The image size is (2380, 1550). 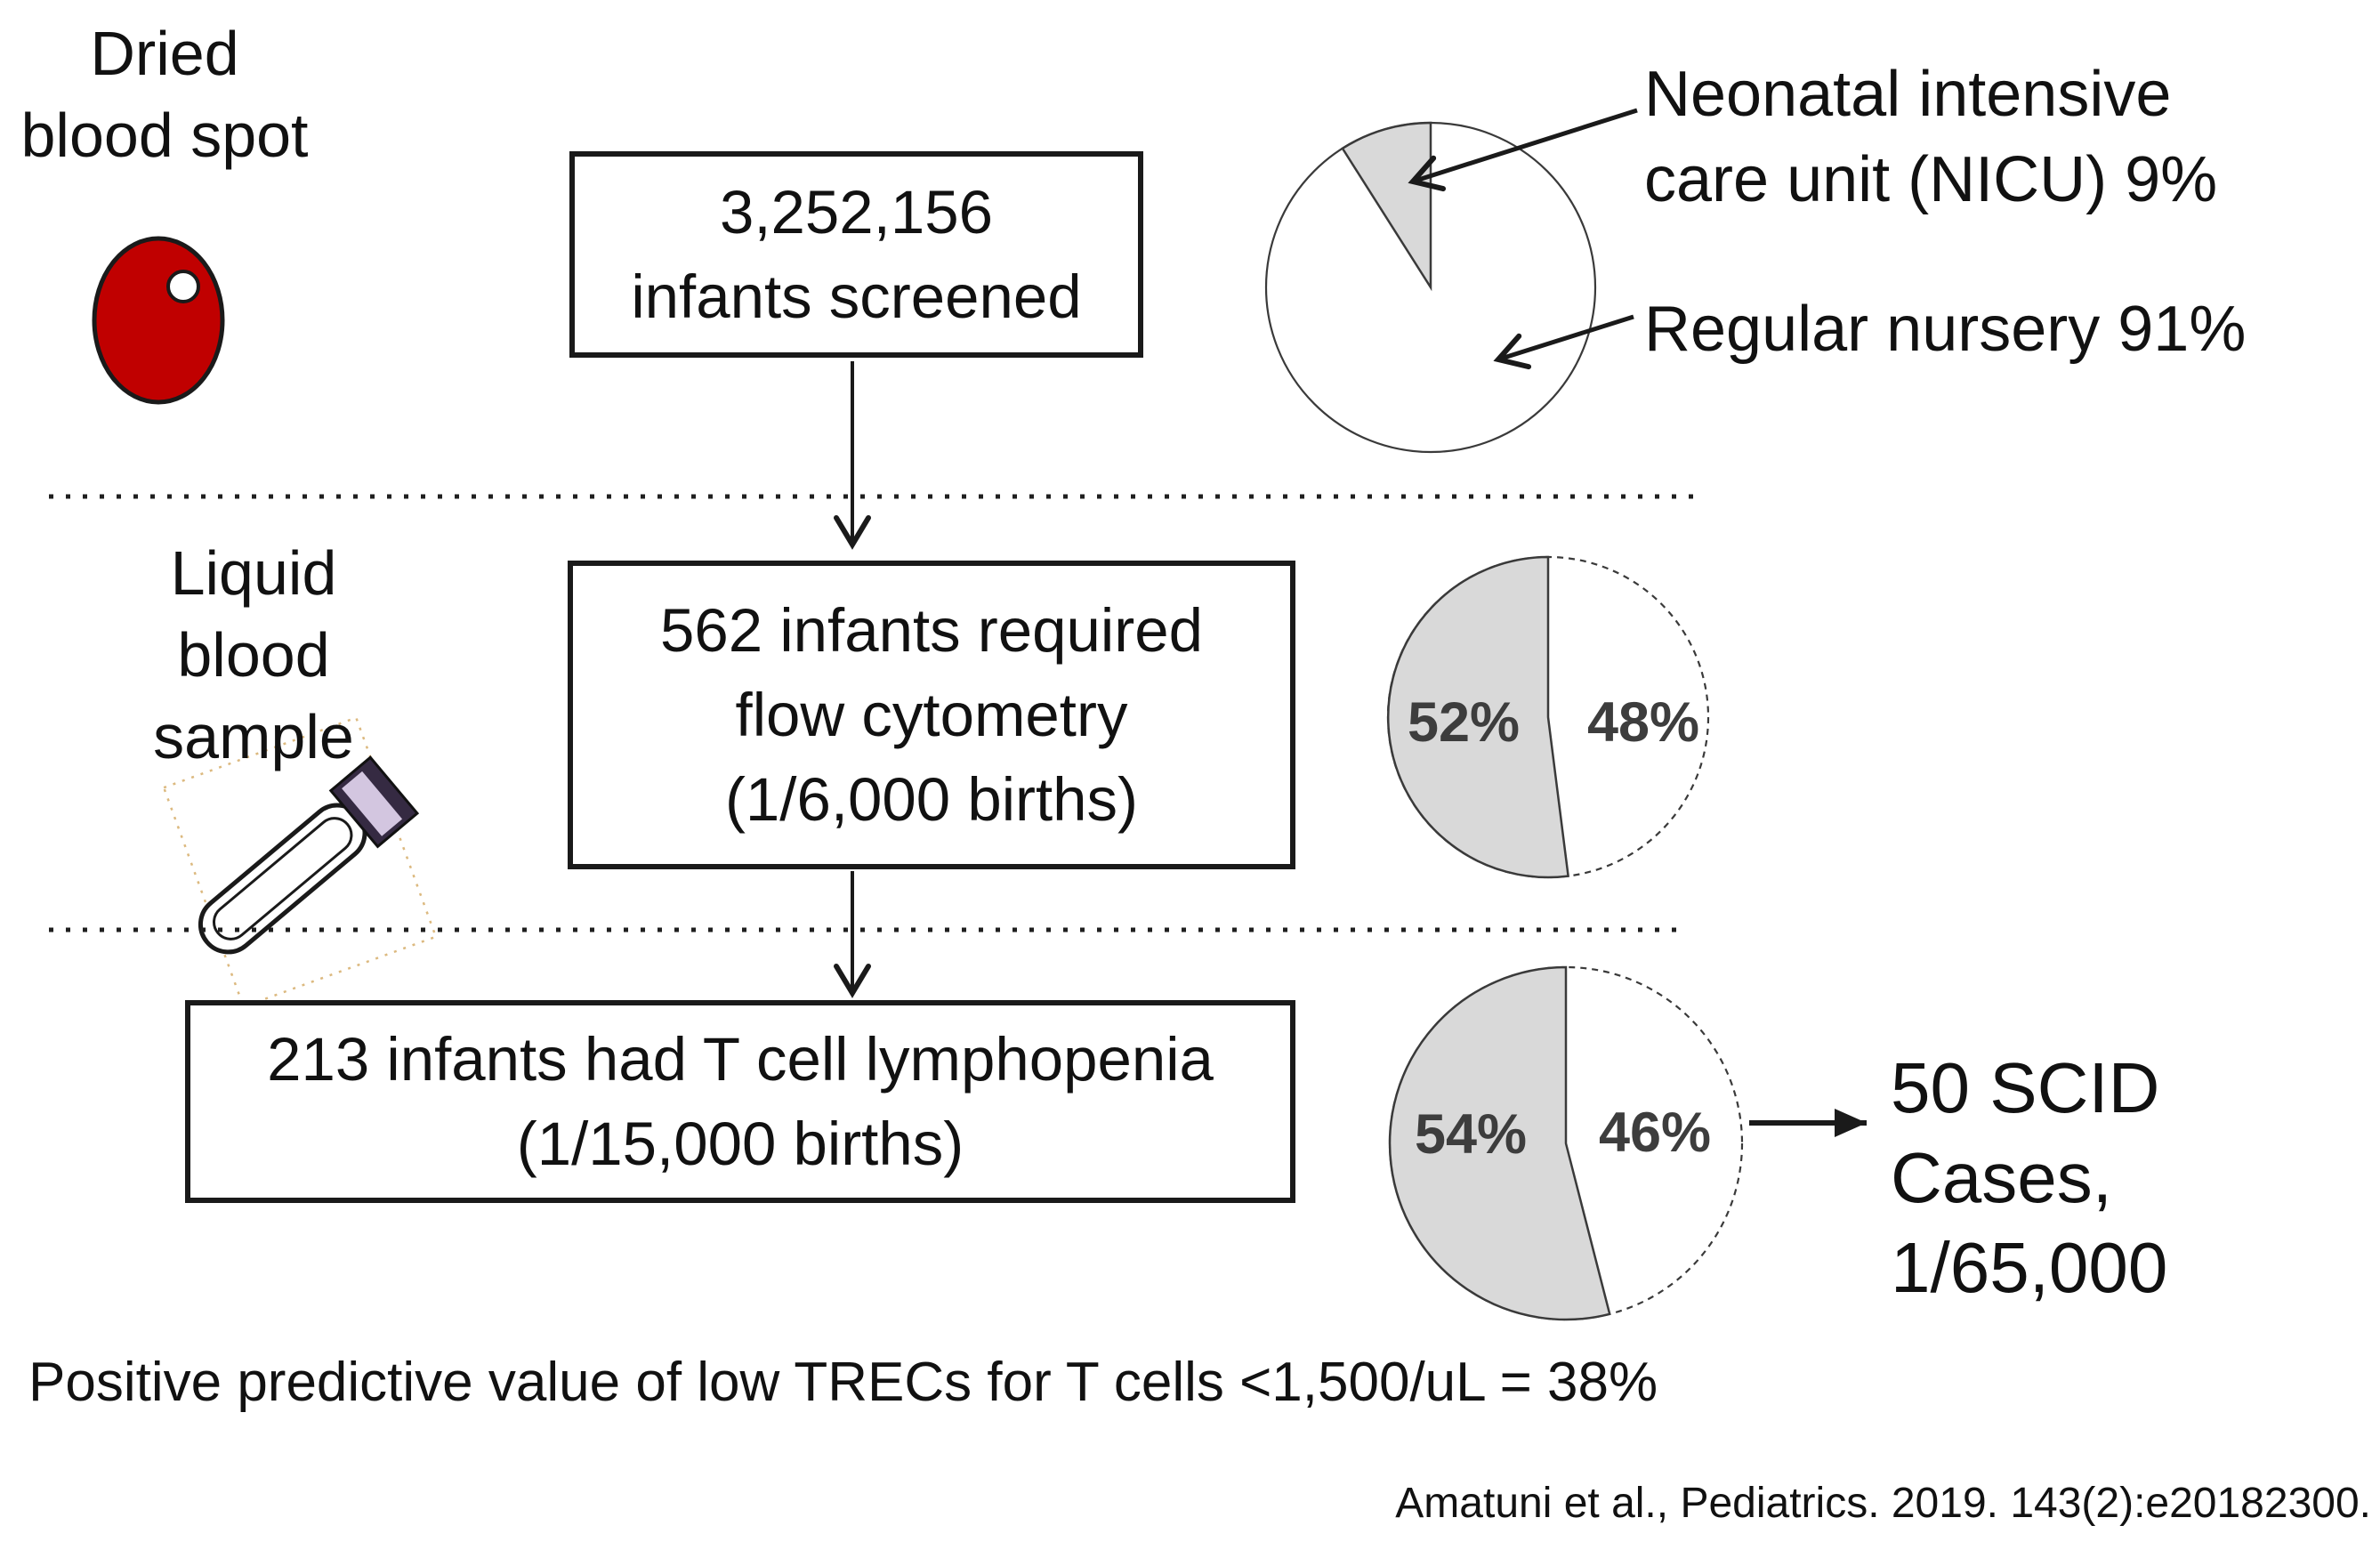 I want to click on lymphopenia-line1: 213 infants had T cell lymphopenia, so click(x=740, y=1059).